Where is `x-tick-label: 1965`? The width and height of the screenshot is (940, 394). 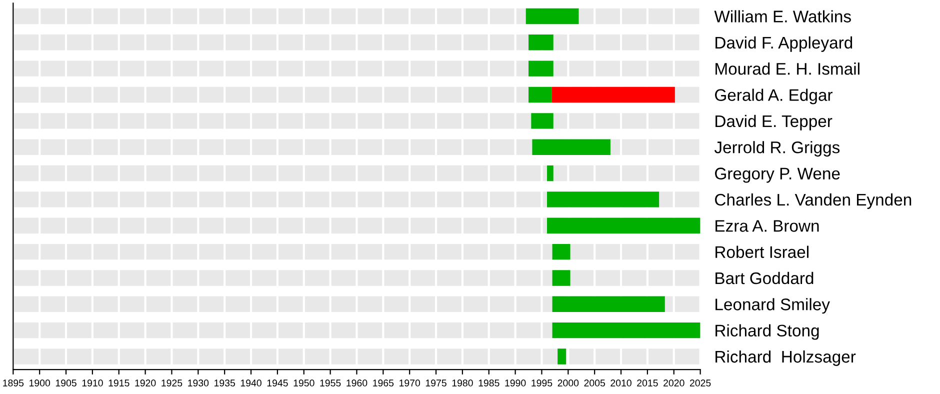 x-tick-label: 1965 is located at coordinates (383, 383).